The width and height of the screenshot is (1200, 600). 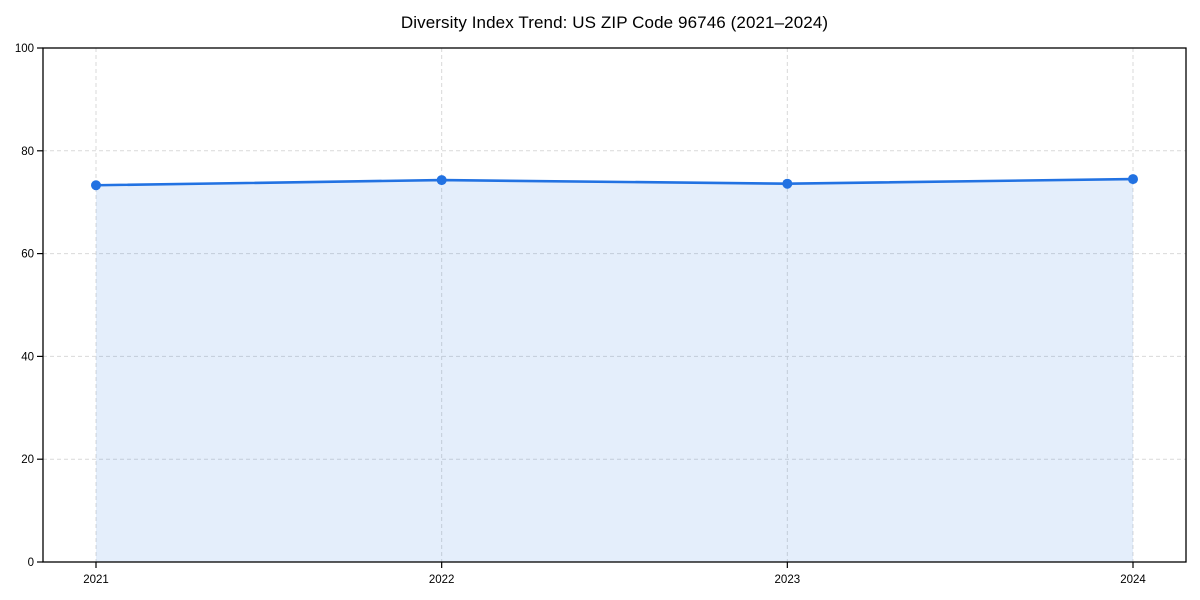 What do you see at coordinates (96, 580) in the screenshot?
I see `x-tick-label: 2021` at bounding box center [96, 580].